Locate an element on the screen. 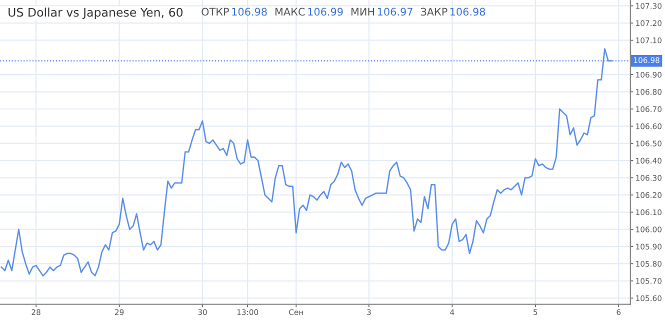 Image resolution: width=665 pixels, height=322 pixels. annotation: 106.97 is located at coordinates (395, 12).